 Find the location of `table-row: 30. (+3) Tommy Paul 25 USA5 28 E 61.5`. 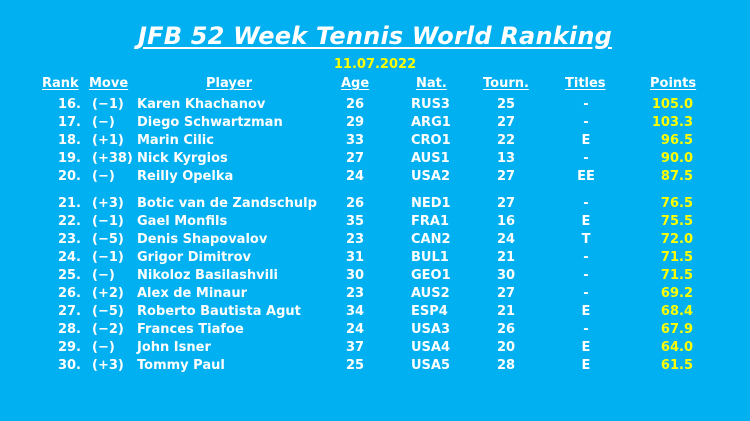

table-row: 30. (+3) Tommy Paul 25 USA5 28 E 61.5 is located at coordinates (375, 367).